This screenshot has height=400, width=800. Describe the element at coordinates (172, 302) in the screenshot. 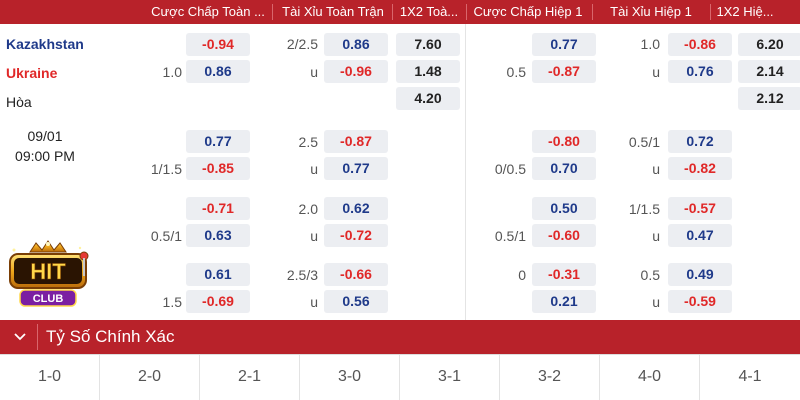

I see `ft-handicap-line: 1.5` at that location.